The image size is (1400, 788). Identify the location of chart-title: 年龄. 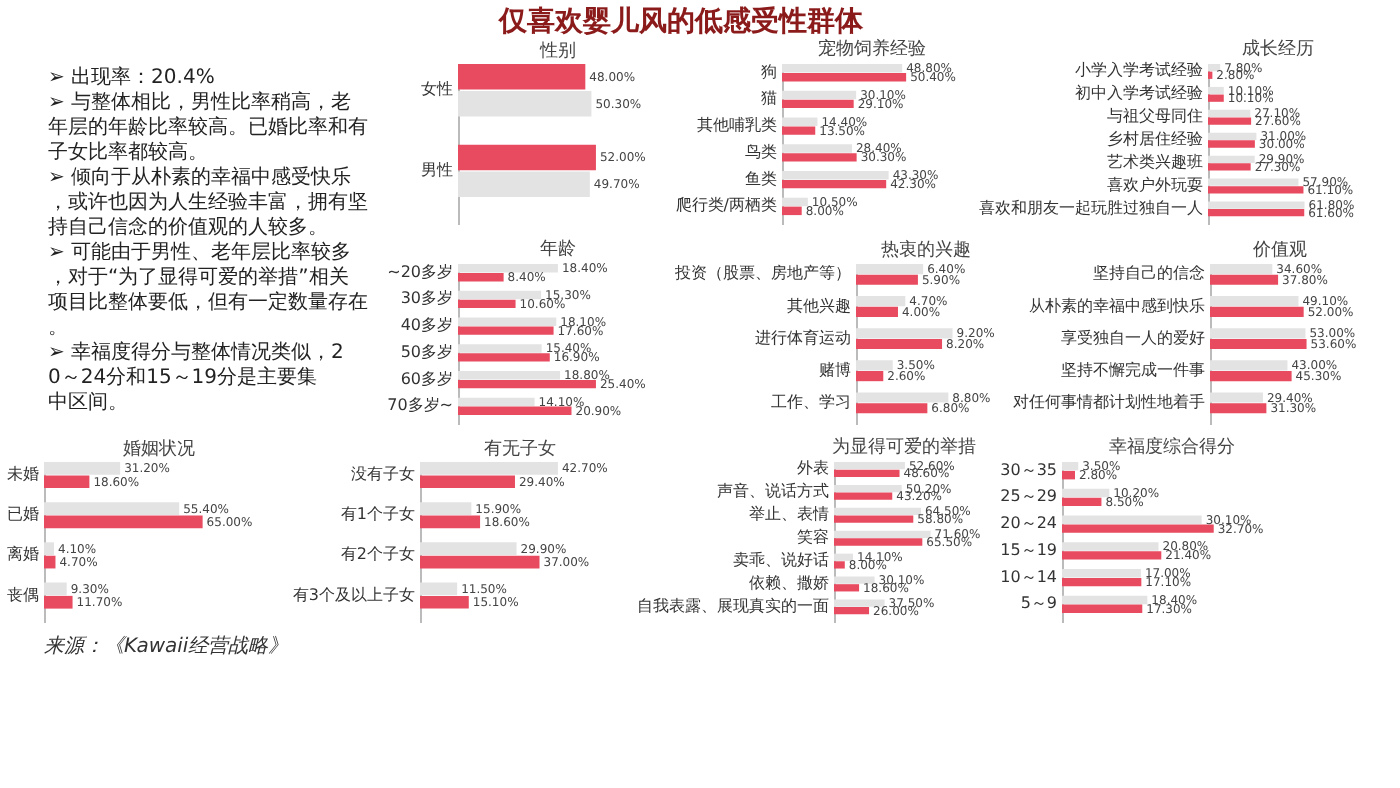
(558, 249).